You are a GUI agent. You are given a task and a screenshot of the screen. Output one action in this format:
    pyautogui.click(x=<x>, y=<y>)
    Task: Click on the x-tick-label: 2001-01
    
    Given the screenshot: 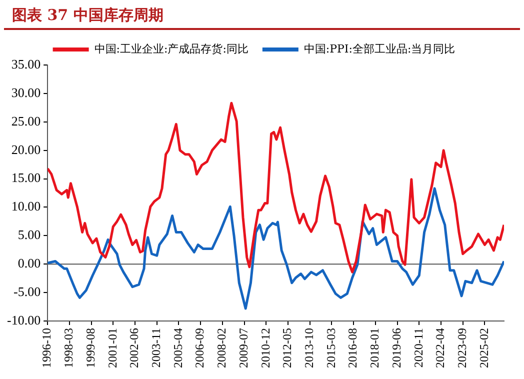 What is the action you would take?
    pyautogui.click(x=112, y=348)
    